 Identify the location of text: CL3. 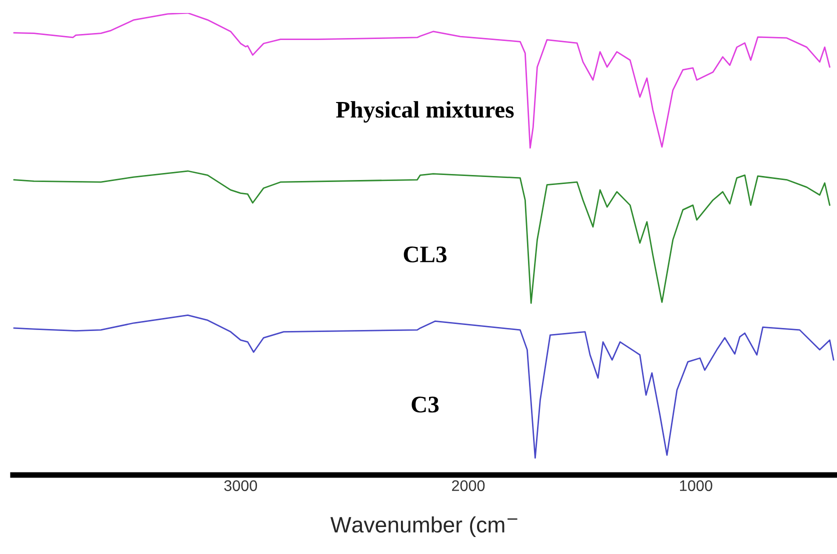
(425, 254).